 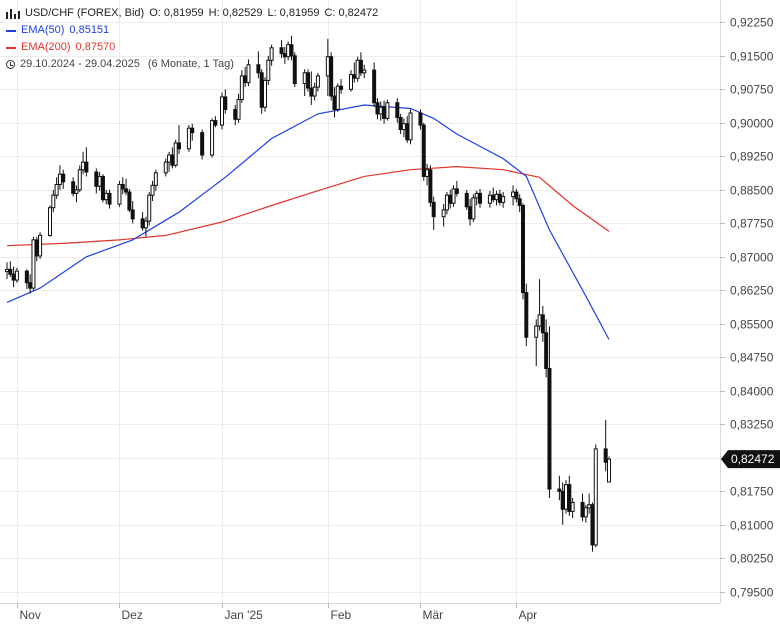 I want to click on ema50-legend: EMA(50) 0,85151, so click(x=194, y=30).